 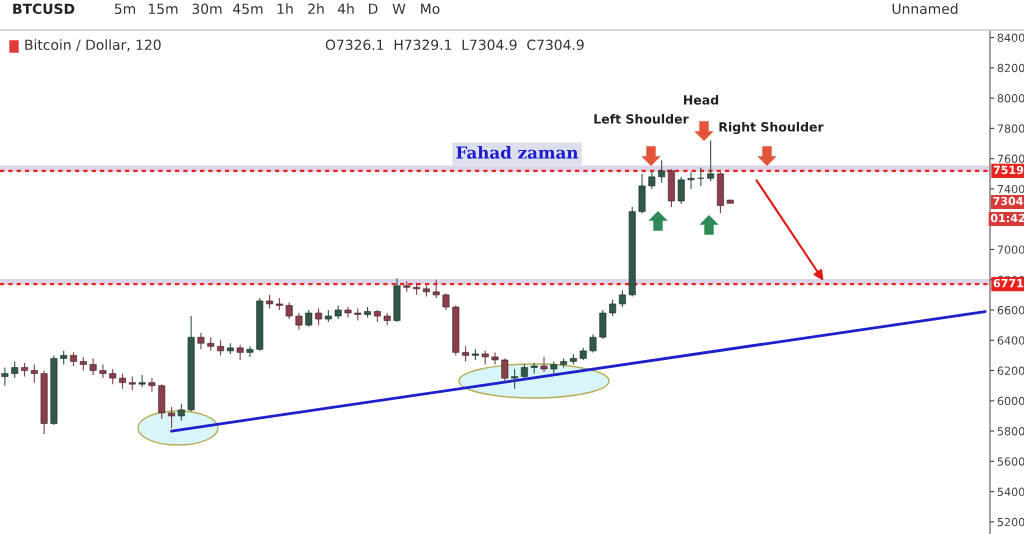 What do you see at coordinates (1010, 522) in the screenshot?
I see `y-tick-label: 5200` at bounding box center [1010, 522].